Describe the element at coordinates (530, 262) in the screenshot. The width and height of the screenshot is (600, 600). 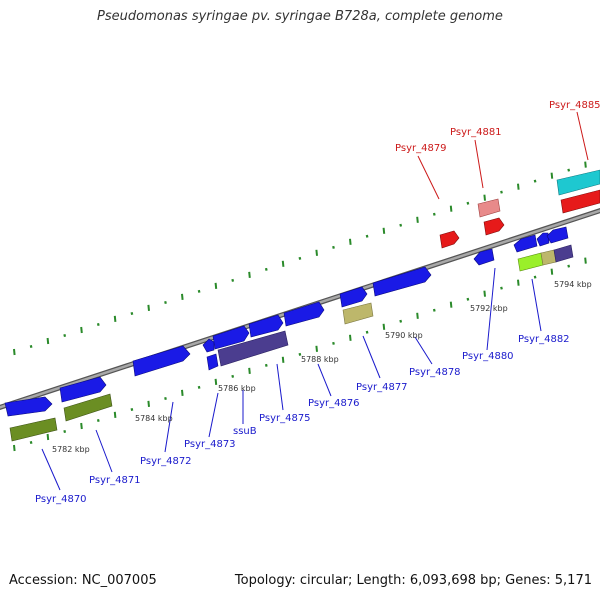
I see `gene-bar-psyr-4882-lime` at that location.